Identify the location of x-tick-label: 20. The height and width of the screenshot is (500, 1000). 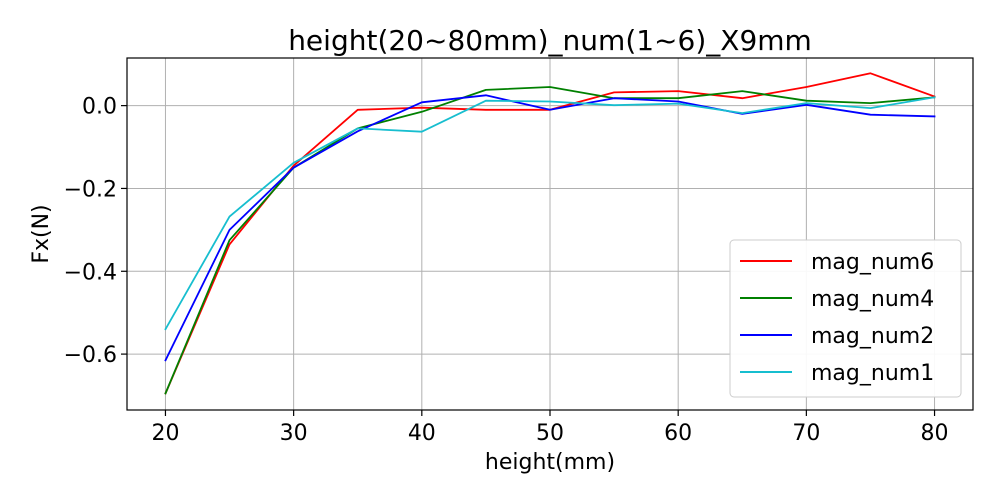
(165, 433).